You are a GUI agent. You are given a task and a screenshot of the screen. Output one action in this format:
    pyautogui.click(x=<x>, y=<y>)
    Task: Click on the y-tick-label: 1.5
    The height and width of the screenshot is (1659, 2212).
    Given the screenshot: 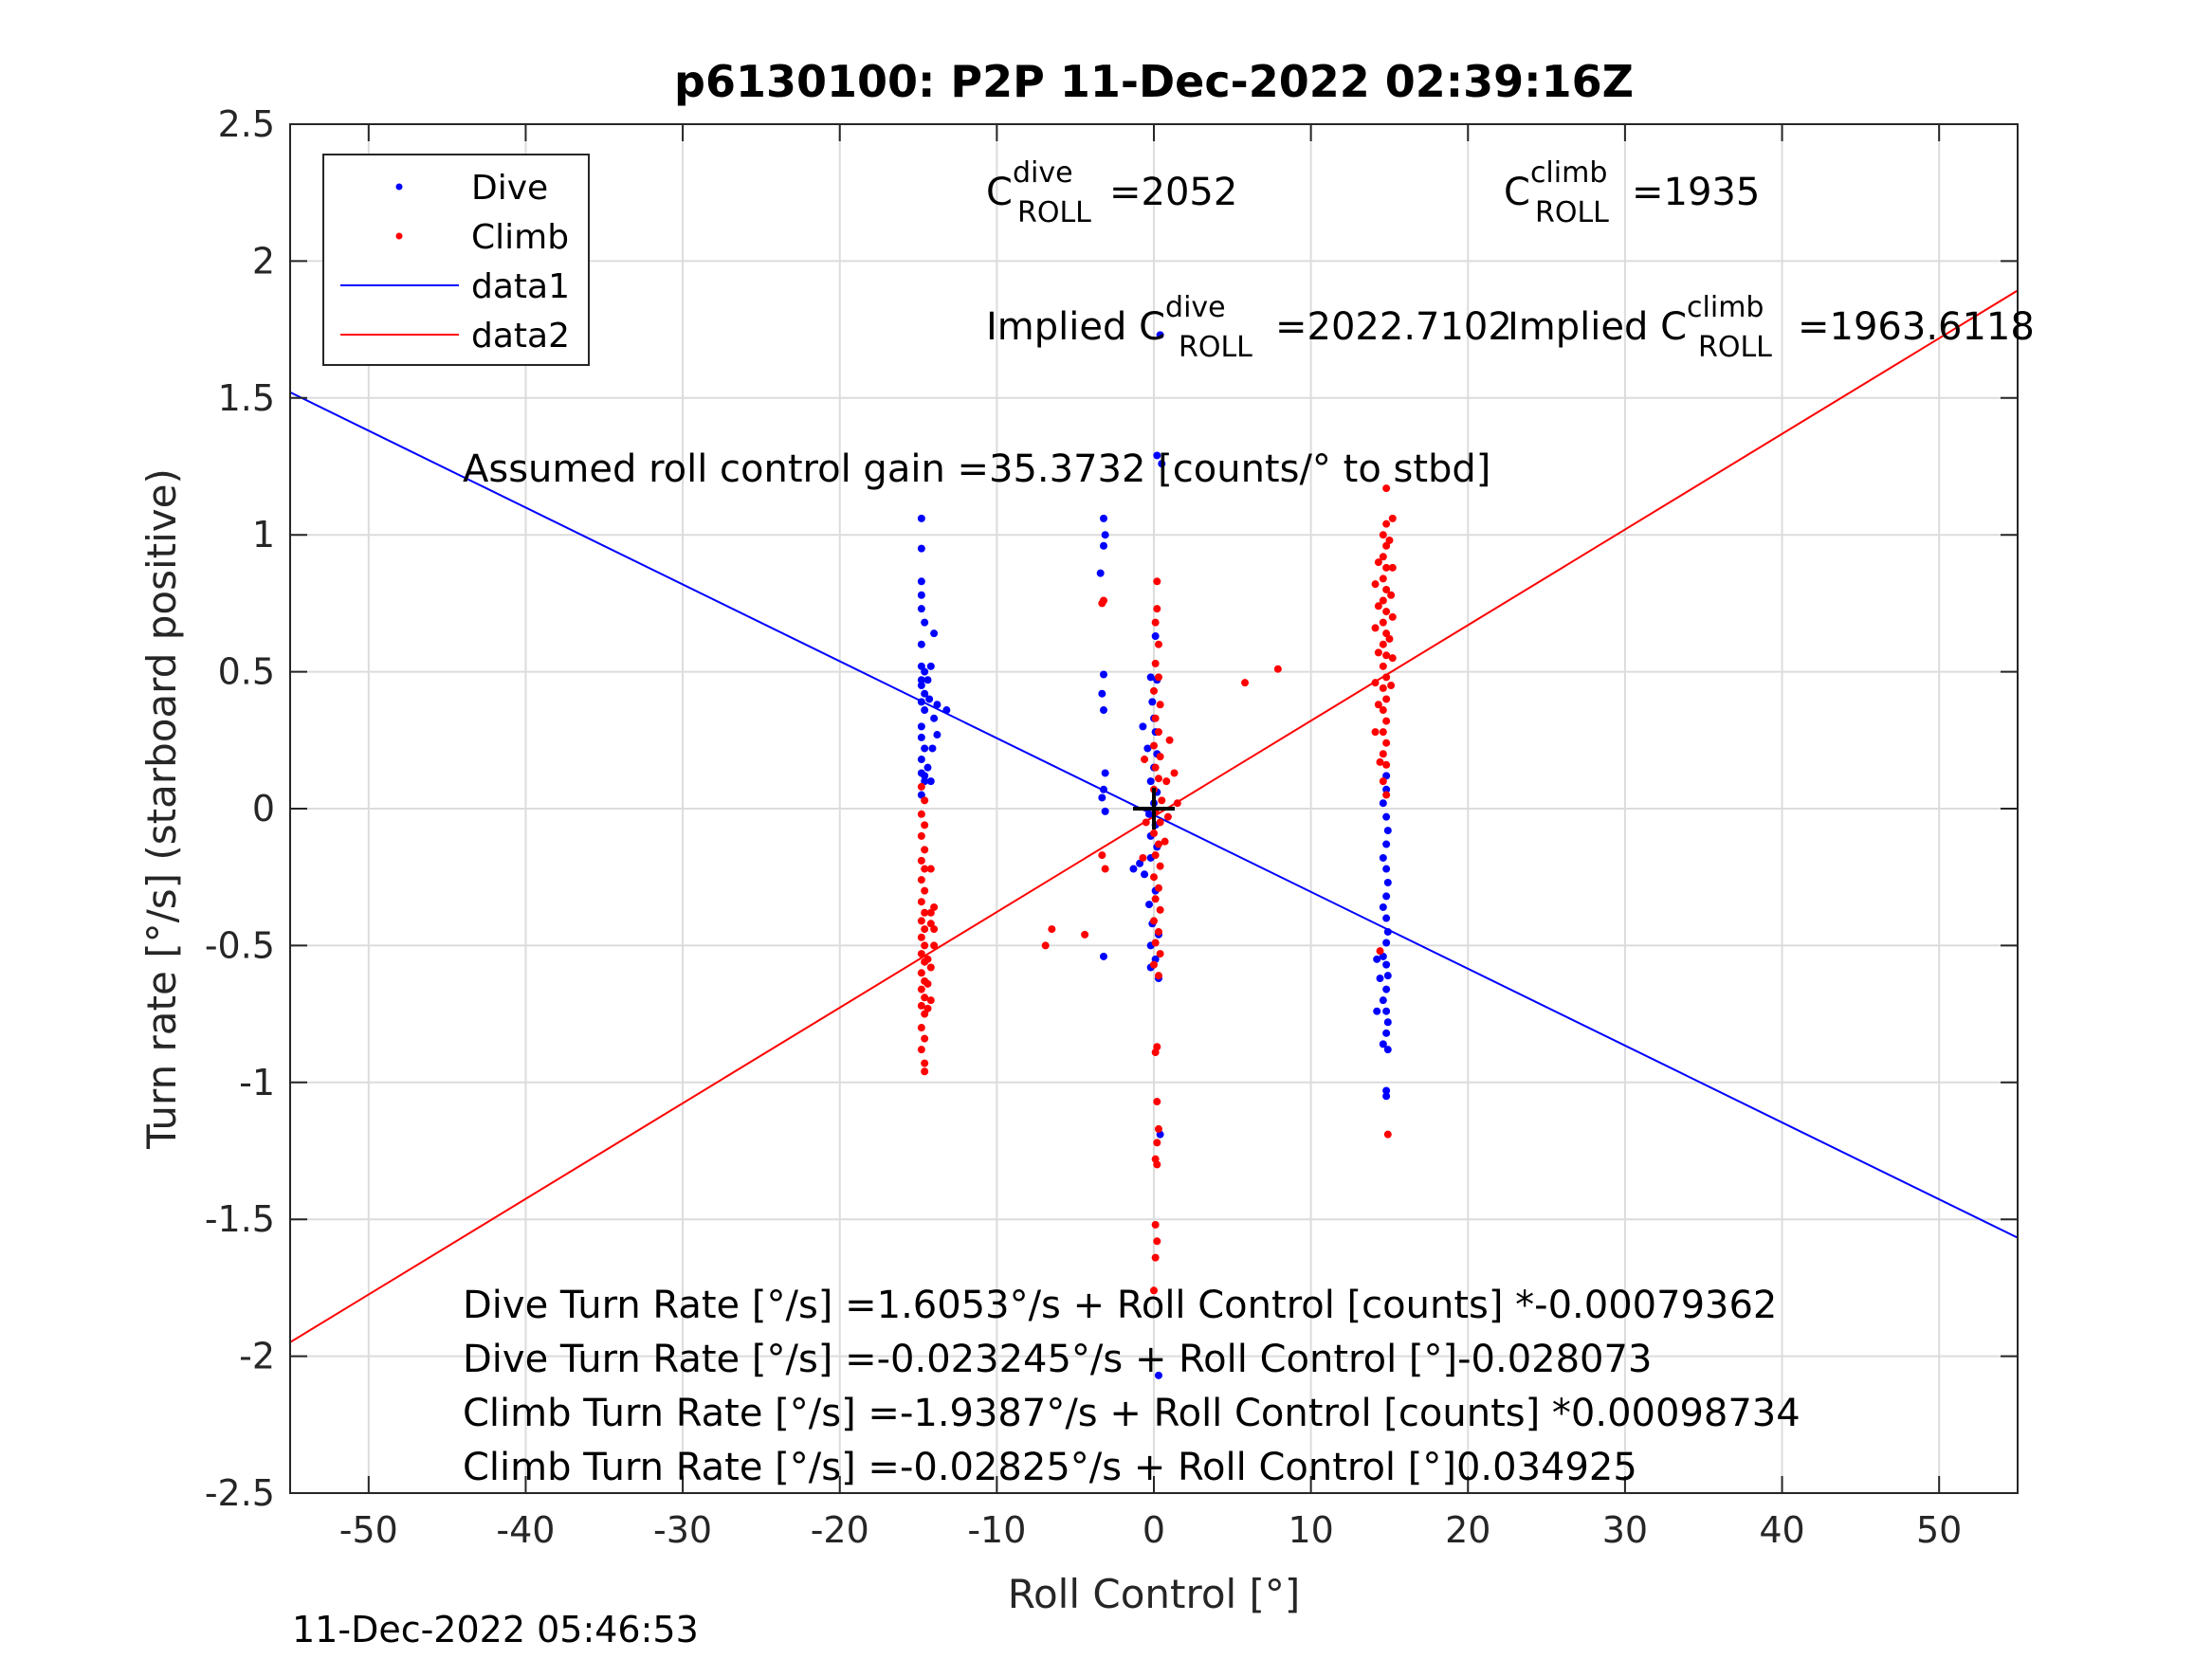 What is the action you would take?
    pyautogui.click(x=246, y=398)
    